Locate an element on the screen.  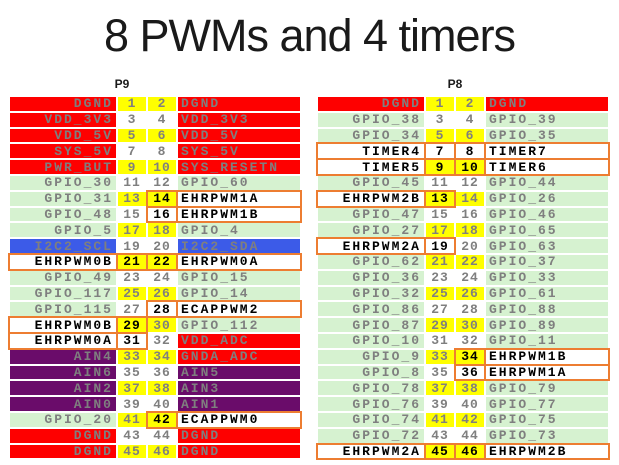
pin-label-right: EHRPWM0A is located at coordinates (239, 261).